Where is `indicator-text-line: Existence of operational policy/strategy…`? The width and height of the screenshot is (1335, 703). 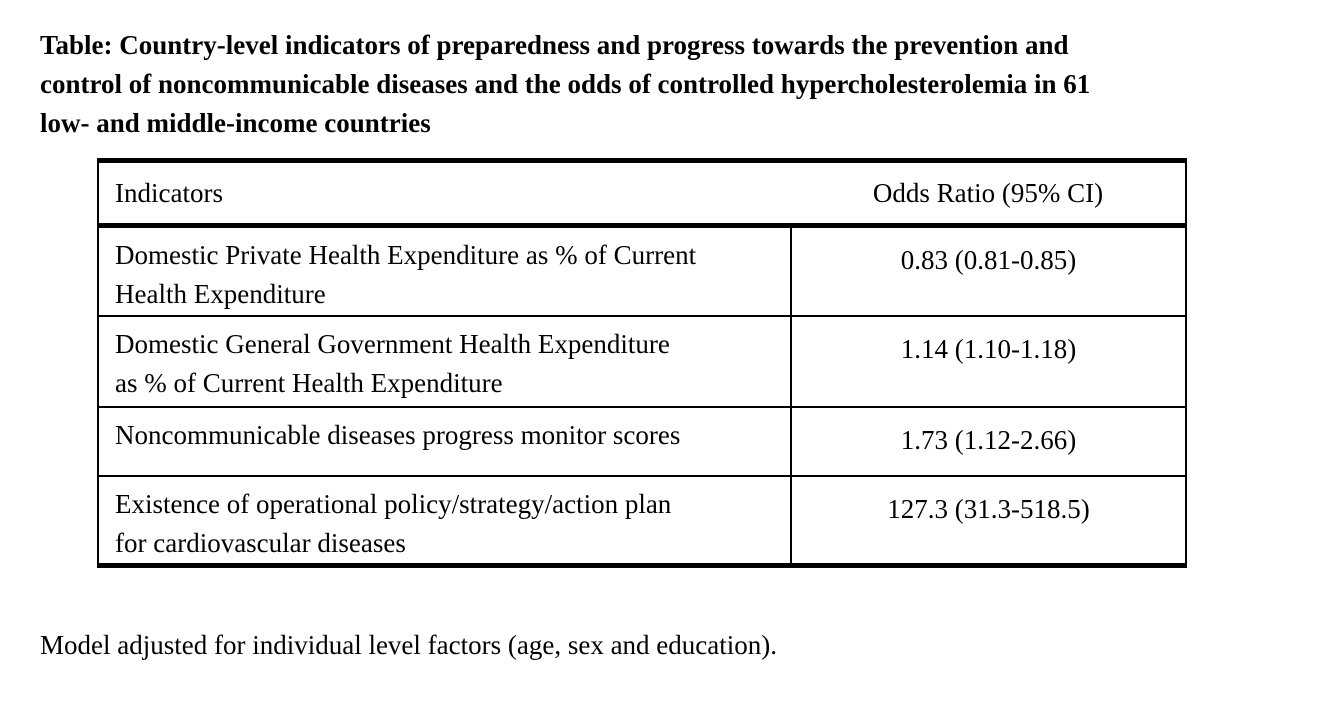
indicator-text-line: Existence of operational policy/strategy… is located at coordinates (393, 503).